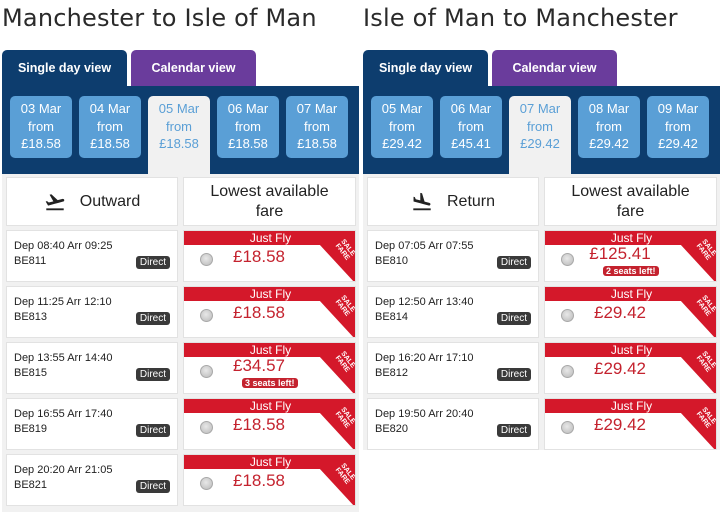 The width and height of the screenshot is (723, 512). What do you see at coordinates (31, 317) in the screenshot?
I see `flight-number: BE813` at bounding box center [31, 317].